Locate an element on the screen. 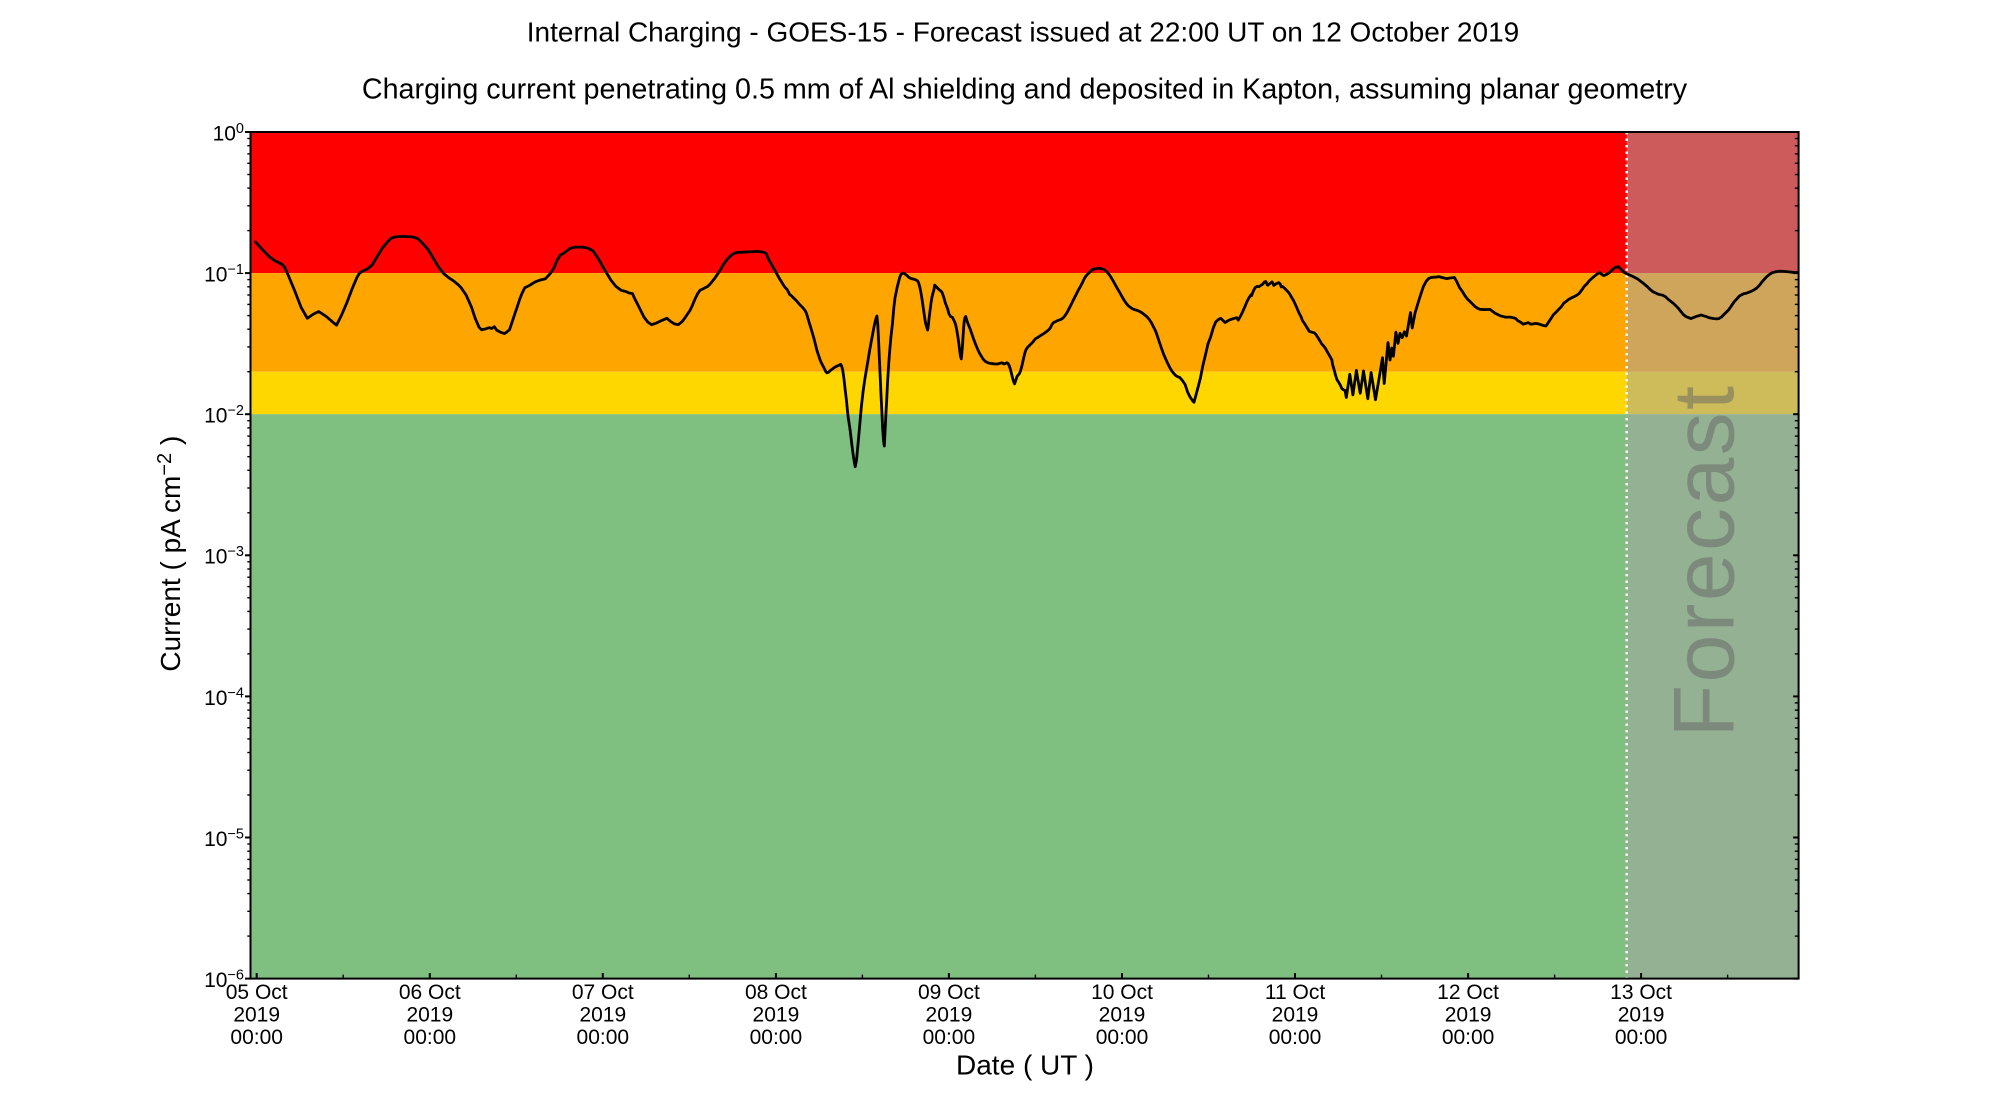  svg-text: 10⁻⁵ is located at coordinates (224, 838).